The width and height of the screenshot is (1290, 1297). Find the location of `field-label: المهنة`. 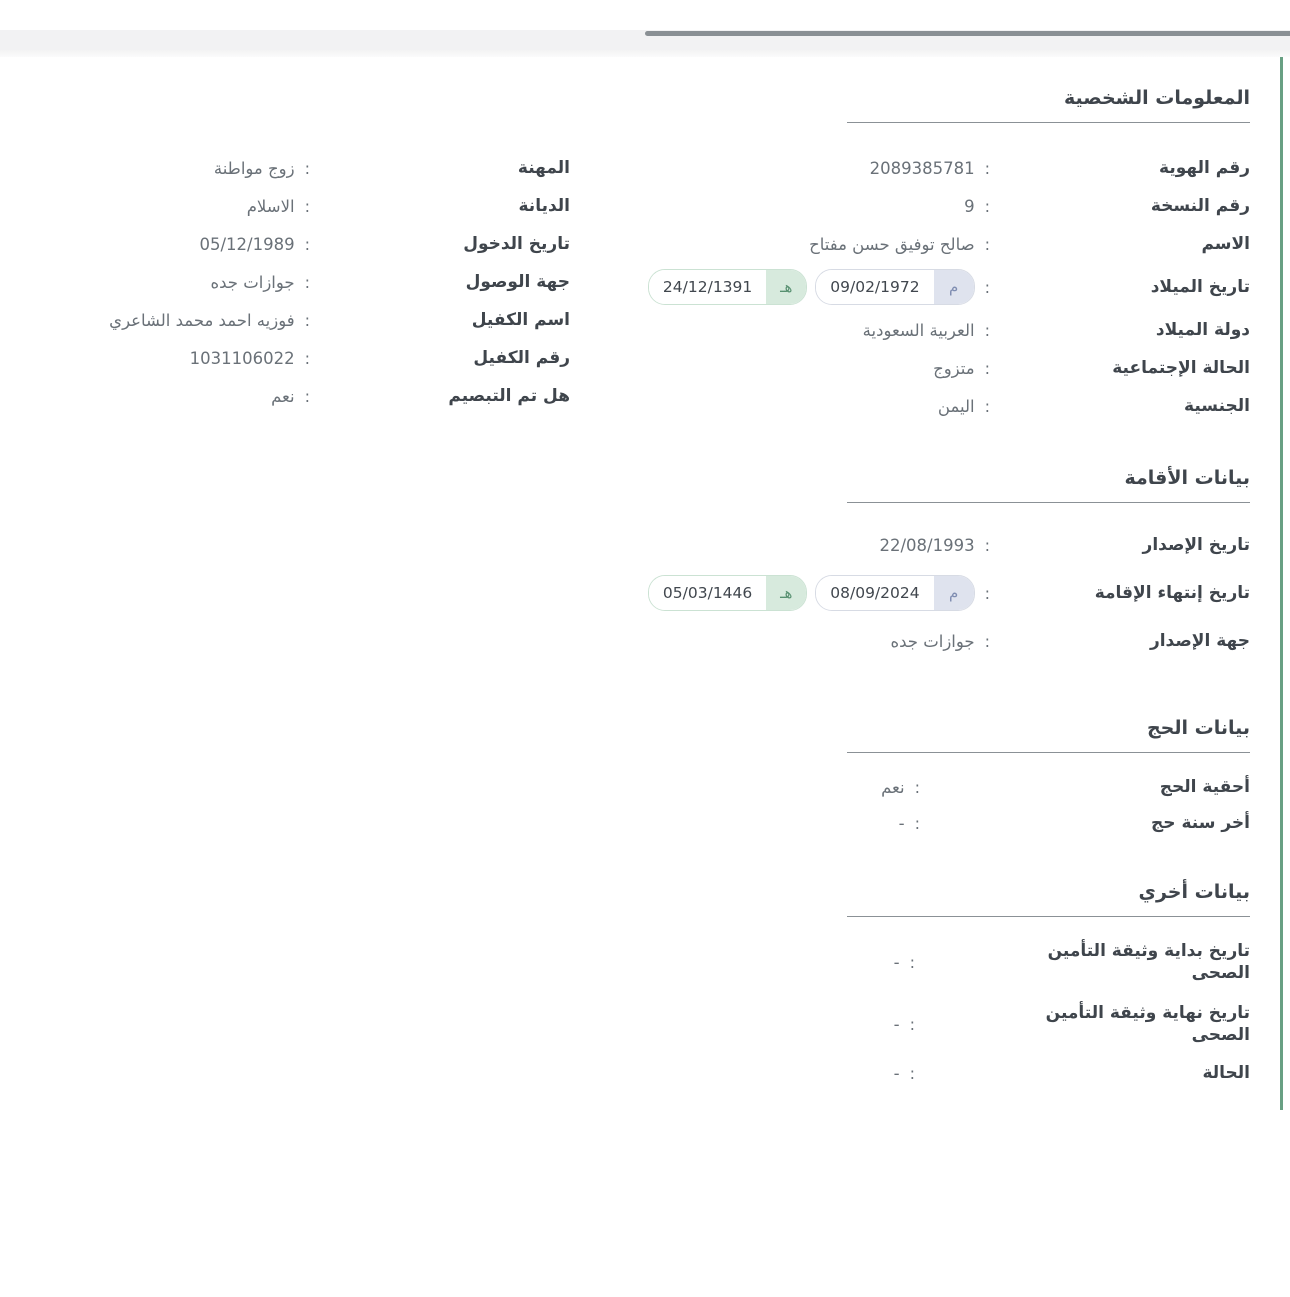

field-label: المهنة is located at coordinates (543, 167).